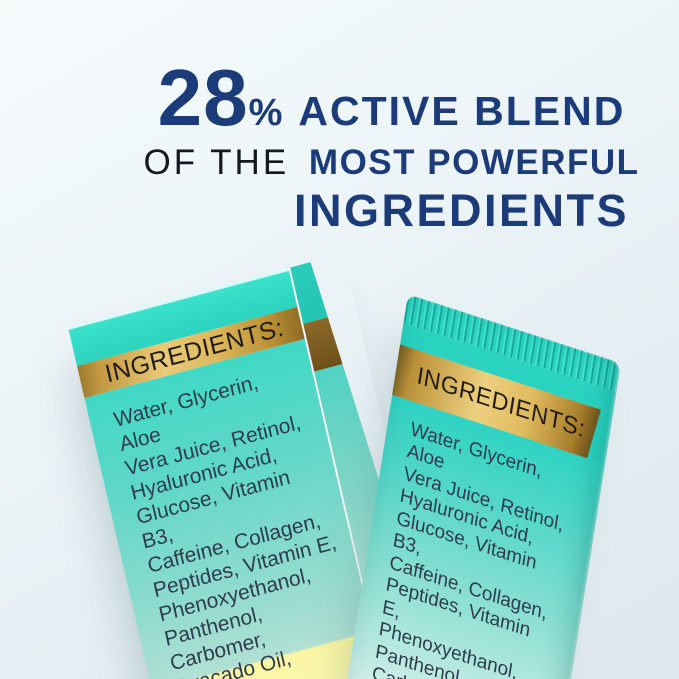  What do you see at coordinates (474, 162) in the screenshot?
I see `headline-most-powerful: MOST POWERFUL` at bounding box center [474, 162].